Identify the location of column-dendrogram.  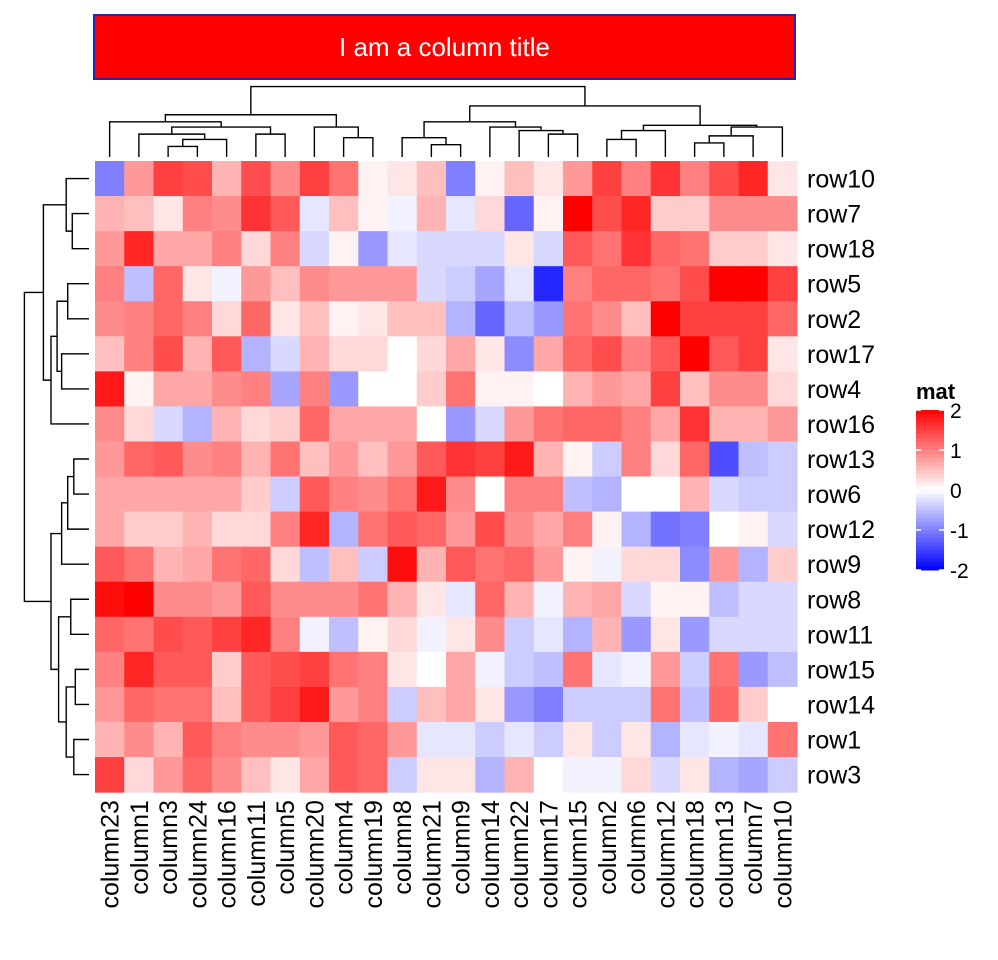
(446, 121).